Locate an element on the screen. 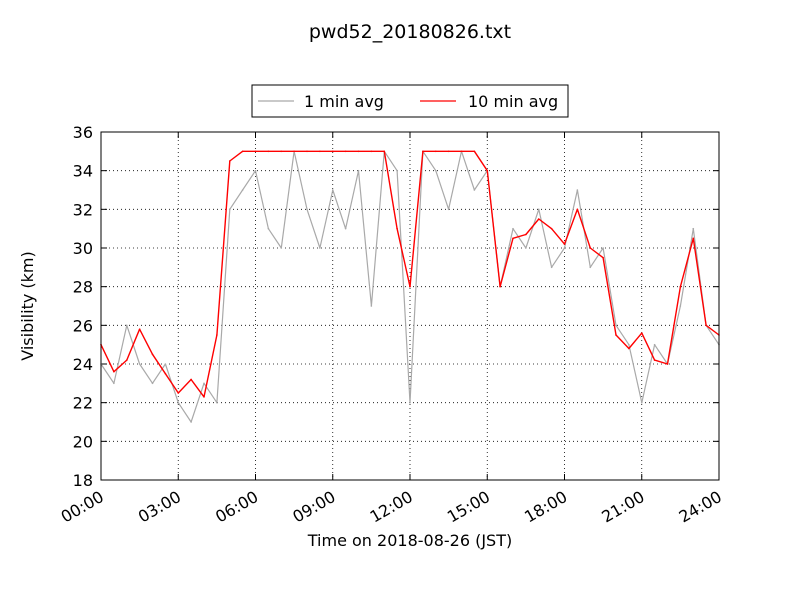  y-tick-label: 34 is located at coordinates (83, 171).